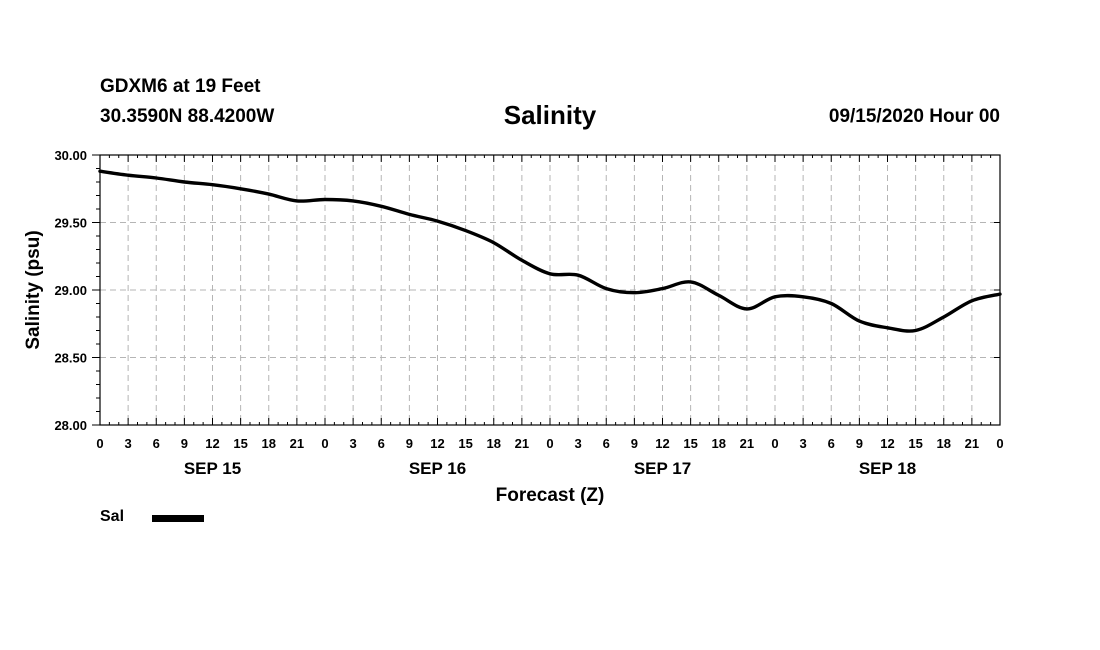 This screenshot has height=650, width=1100. I want to click on day-label: SEP 15, so click(212, 468).